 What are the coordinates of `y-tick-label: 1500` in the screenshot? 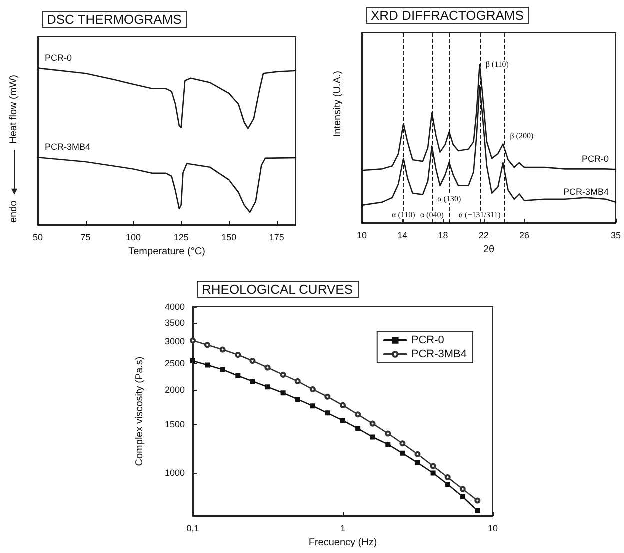 It's located at (174, 425).